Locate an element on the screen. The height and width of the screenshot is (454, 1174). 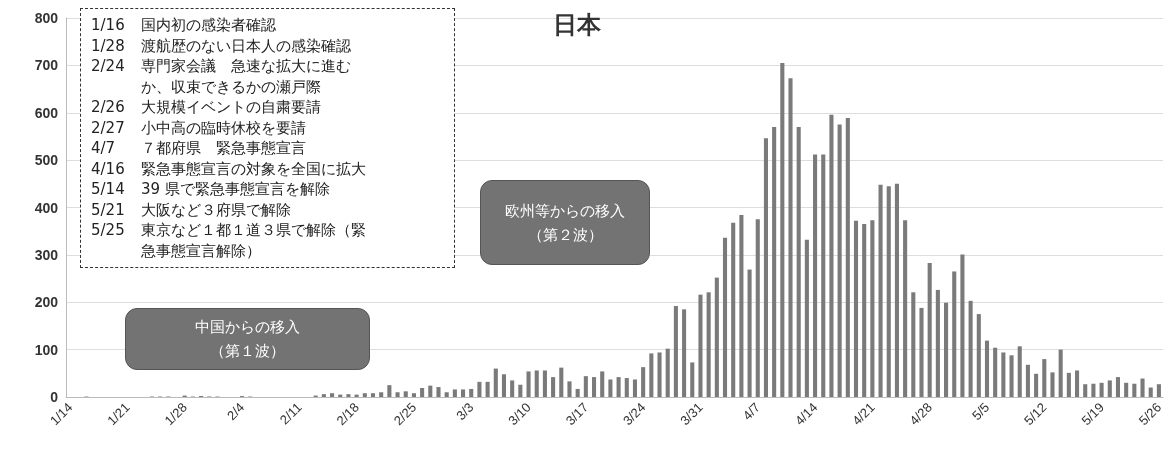
annotation: 5/25 東京など１都１道３県で解除（緊急事態宣言解除） is located at coordinates (229, 240).